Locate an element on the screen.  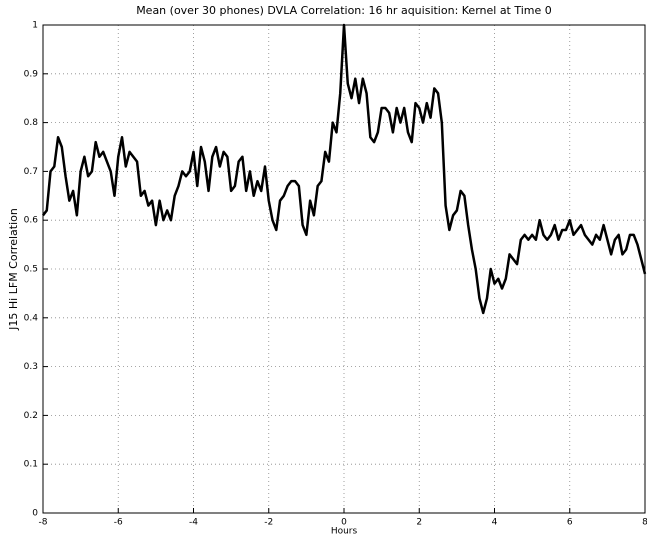
y-tick-label: 0.3 is located at coordinates (31, 367).